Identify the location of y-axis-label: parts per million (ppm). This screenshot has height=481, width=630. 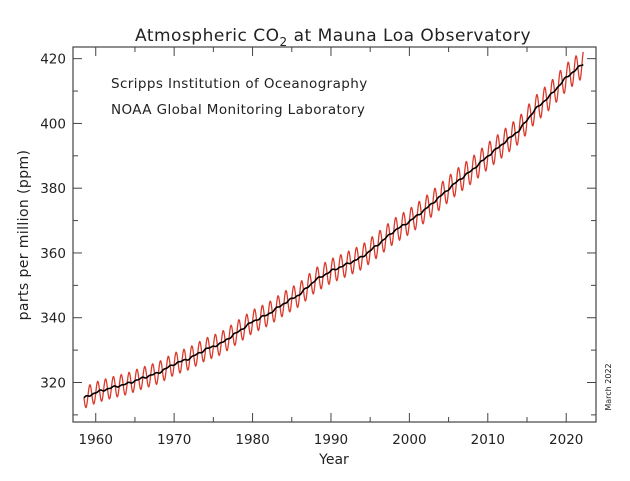
(24, 235).